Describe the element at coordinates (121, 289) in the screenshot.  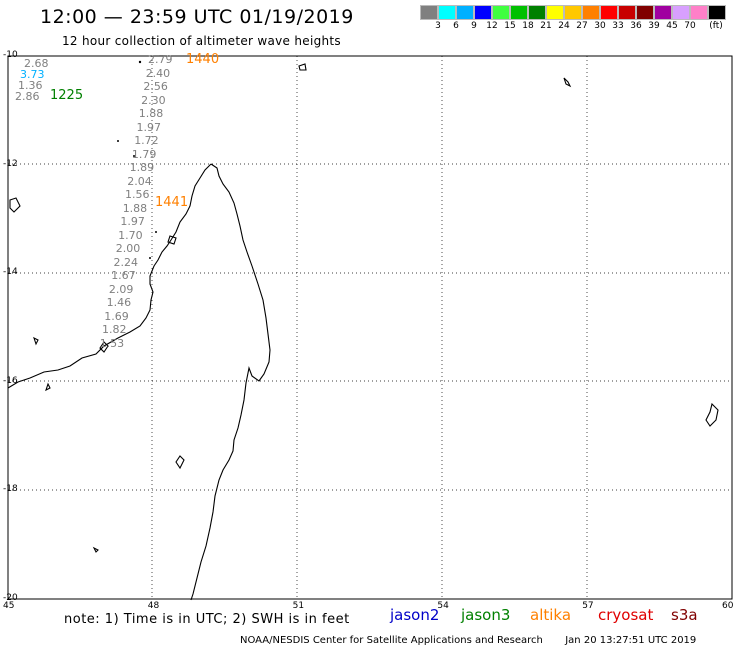
I see `wave-height-value: 2.09` at that location.